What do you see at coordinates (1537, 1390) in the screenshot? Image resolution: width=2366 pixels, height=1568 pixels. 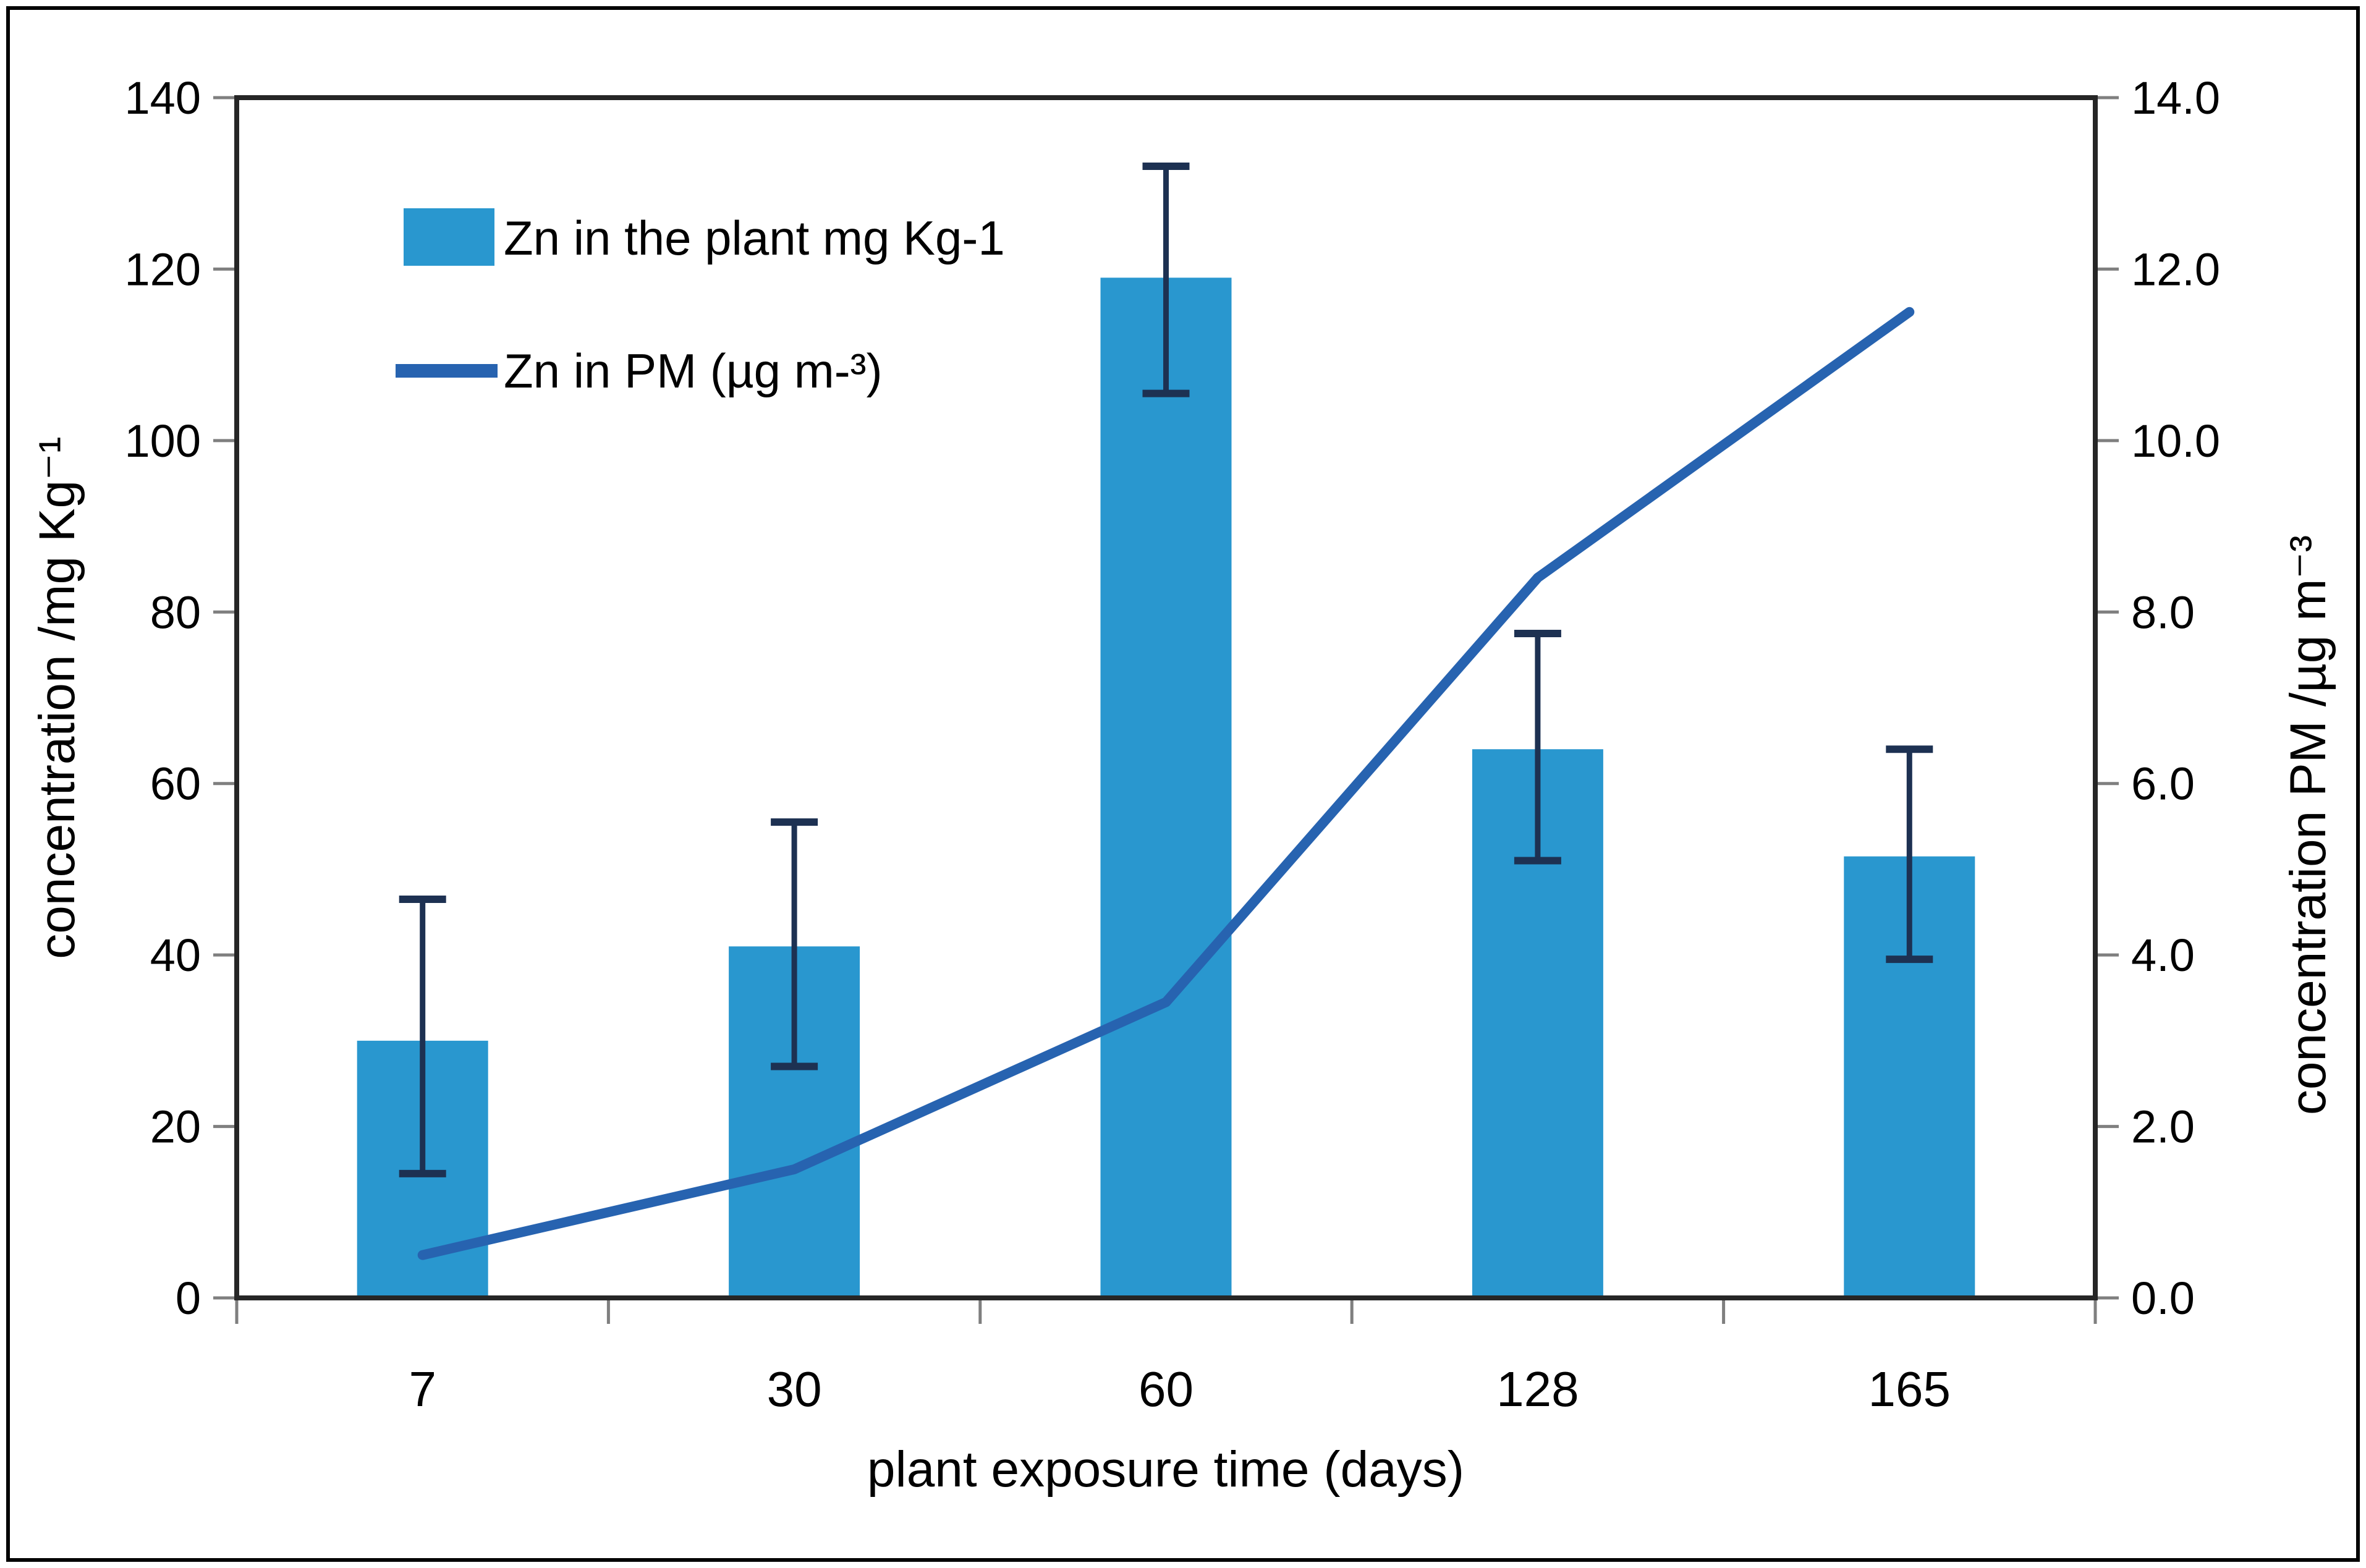 I see `x-tick-label: 128` at bounding box center [1537, 1390].